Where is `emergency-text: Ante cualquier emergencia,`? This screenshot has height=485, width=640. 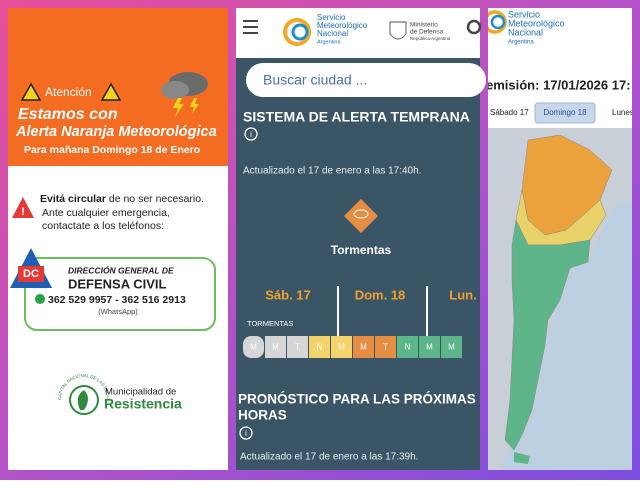 emergency-text: Ante cualquier emergencia, is located at coordinates (106, 213).